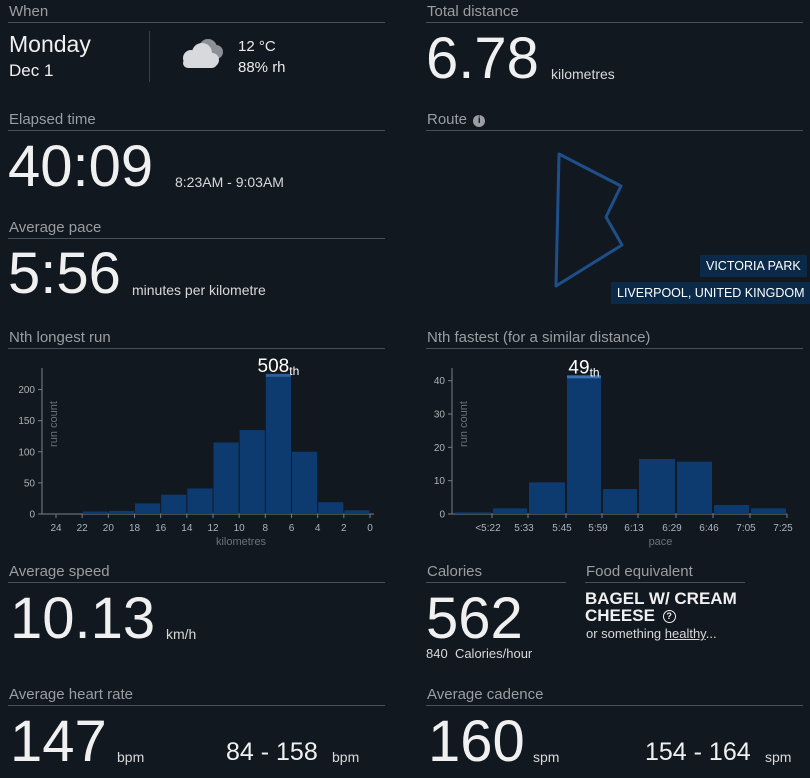 This screenshot has height=778, width=810. I want to click on elapsed-divider, so click(196, 130).